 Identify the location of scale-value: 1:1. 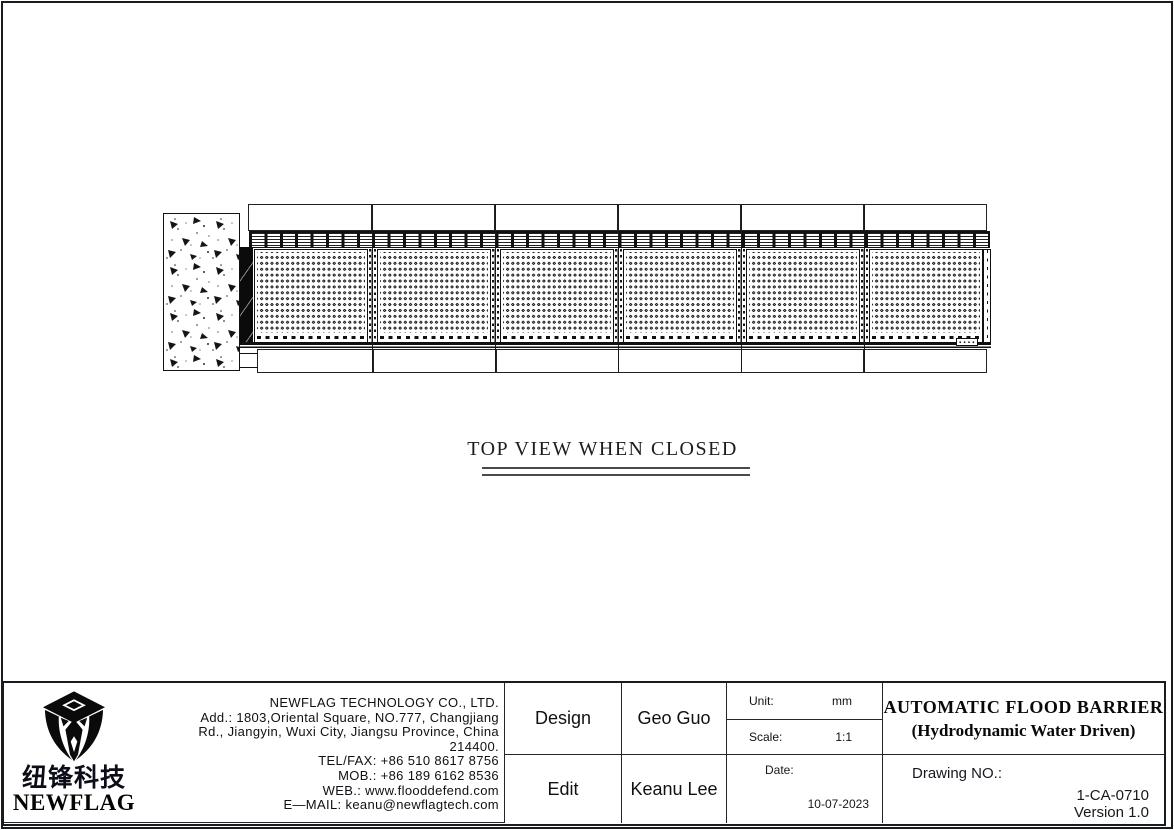
(843, 737).